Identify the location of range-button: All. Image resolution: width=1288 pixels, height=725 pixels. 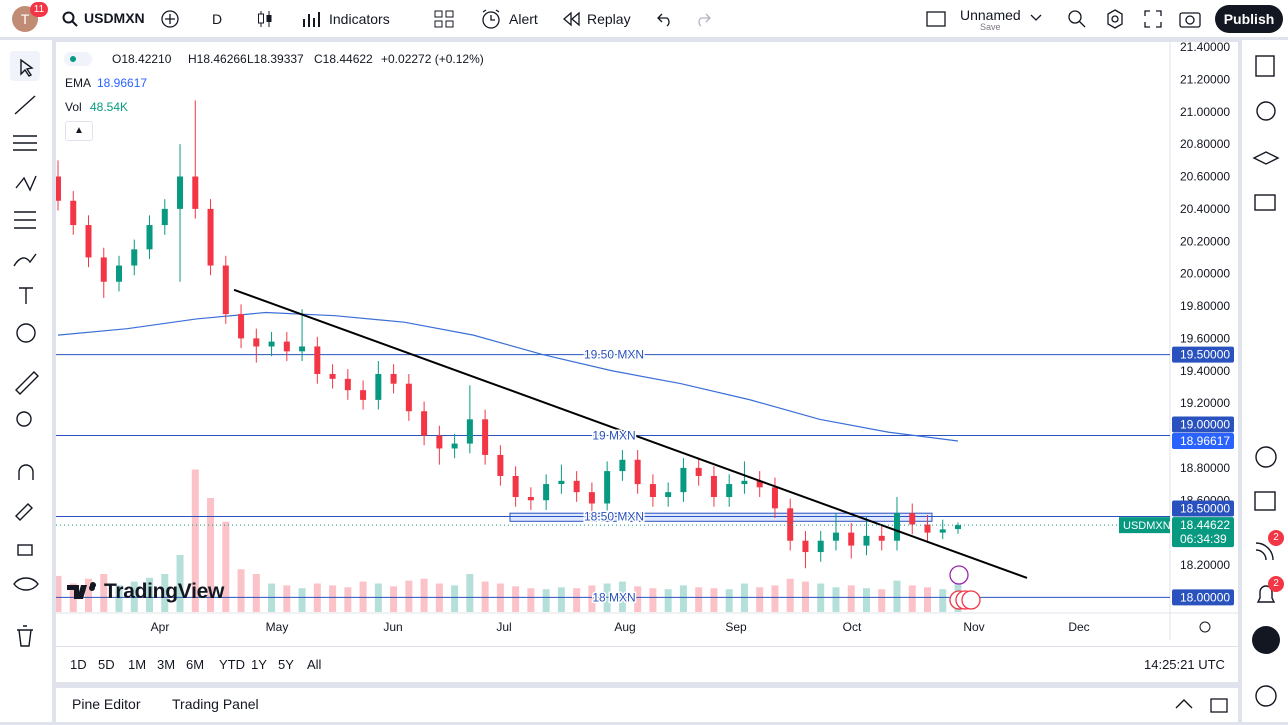
(314, 664).